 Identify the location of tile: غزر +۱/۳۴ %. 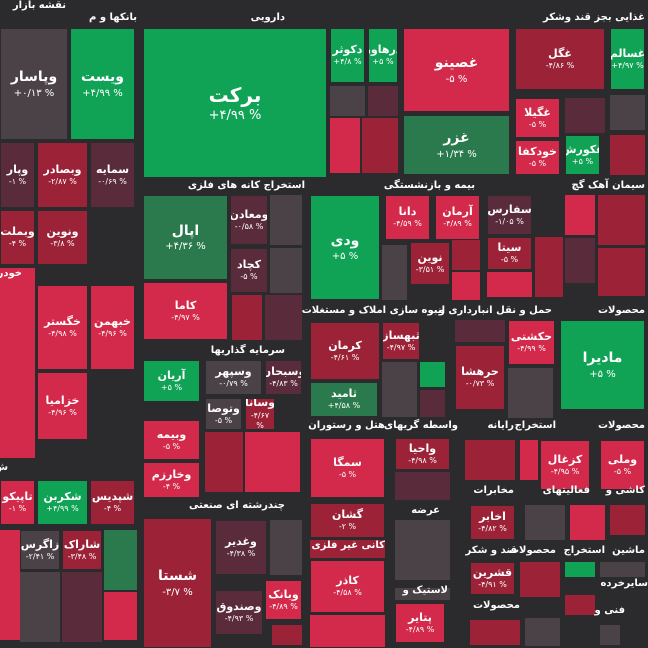
(456, 145).